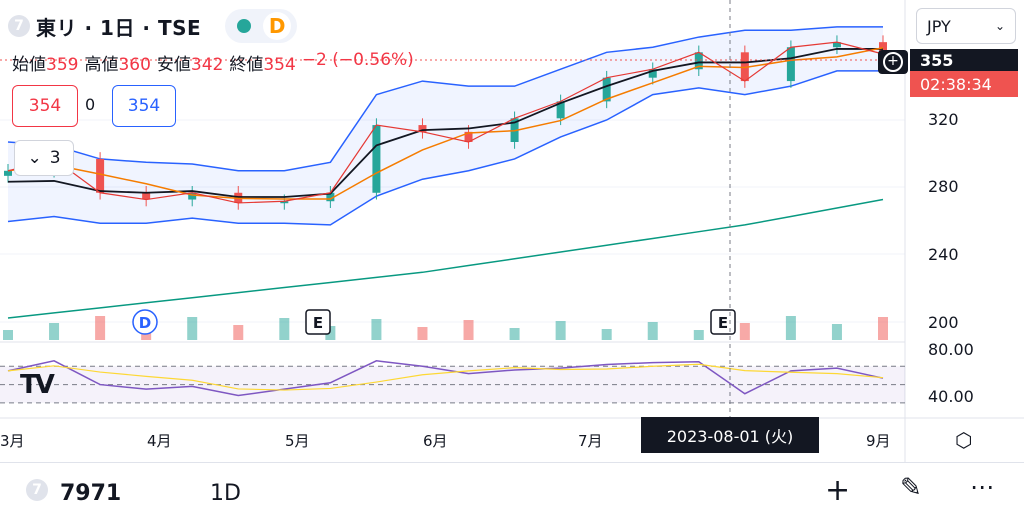 The height and width of the screenshot is (510, 1024). Describe the element at coordinates (277, 26) in the screenshot. I see `delayed-data-badge: D` at that location.